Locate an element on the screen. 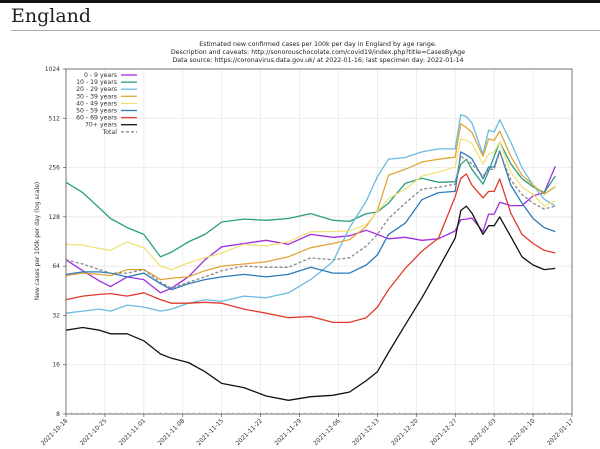  y-tick-label: 8 is located at coordinates (58, 414).